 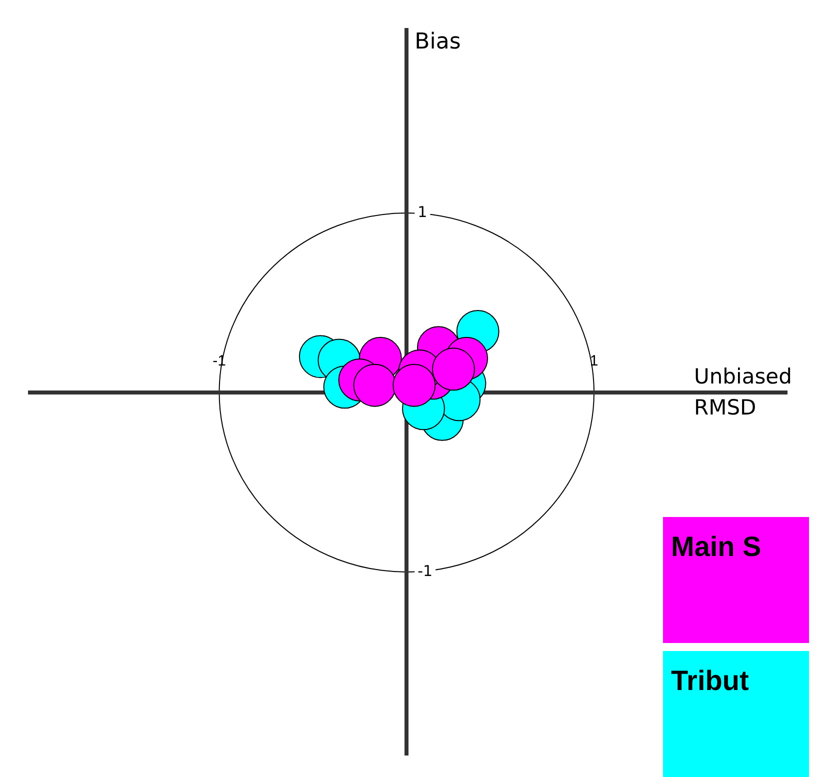 What do you see at coordinates (736, 714) in the screenshot?
I see `legend-swatch: Tribut` at bounding box center [736, 714].